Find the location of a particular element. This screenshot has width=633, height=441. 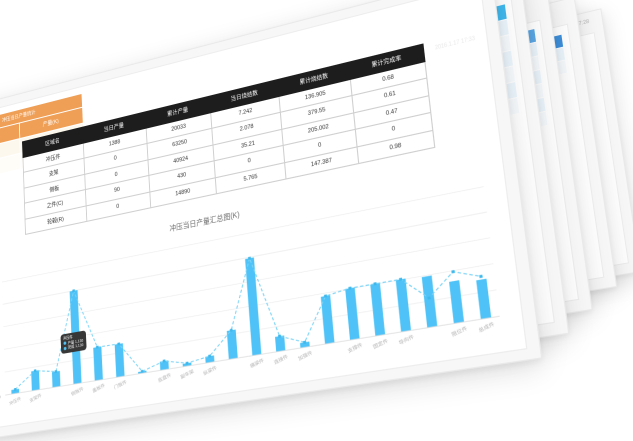

svg-text: 纵梁件 is located at coordinates (210, 370).